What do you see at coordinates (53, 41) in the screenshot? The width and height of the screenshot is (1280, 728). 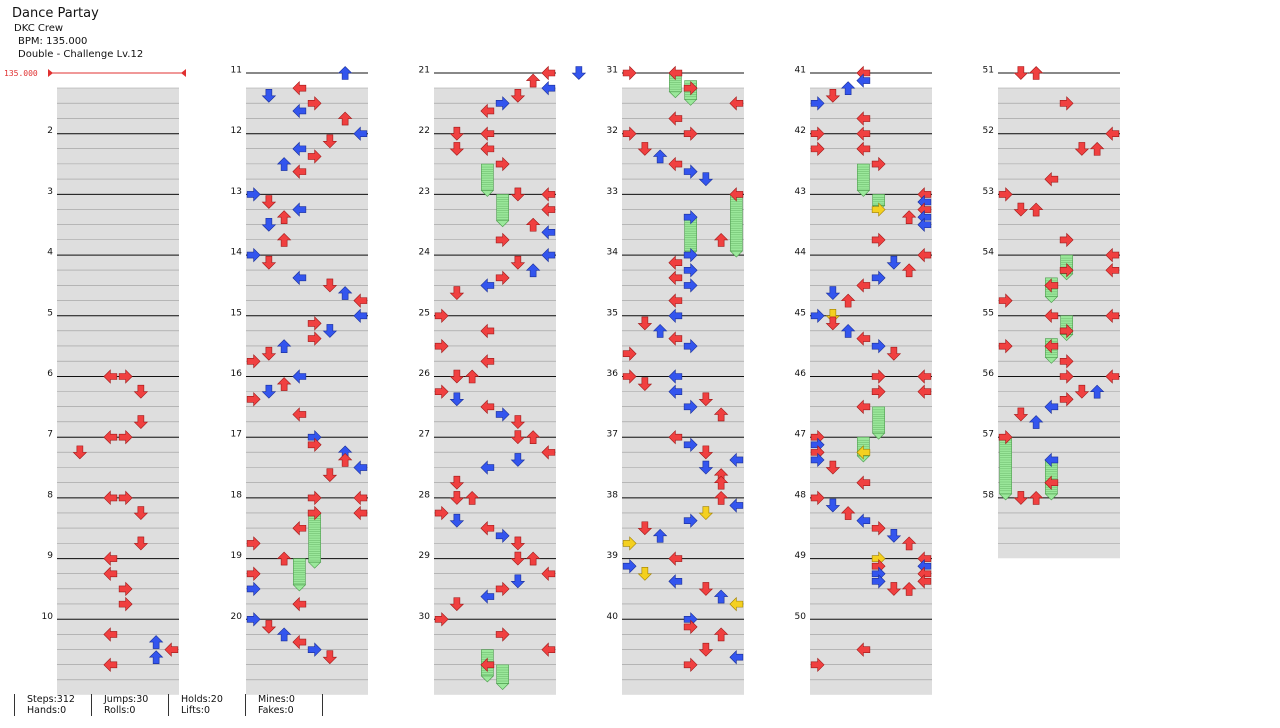 I see `song-bpm: BPM: 135.000` at bounding box center [53, 41].